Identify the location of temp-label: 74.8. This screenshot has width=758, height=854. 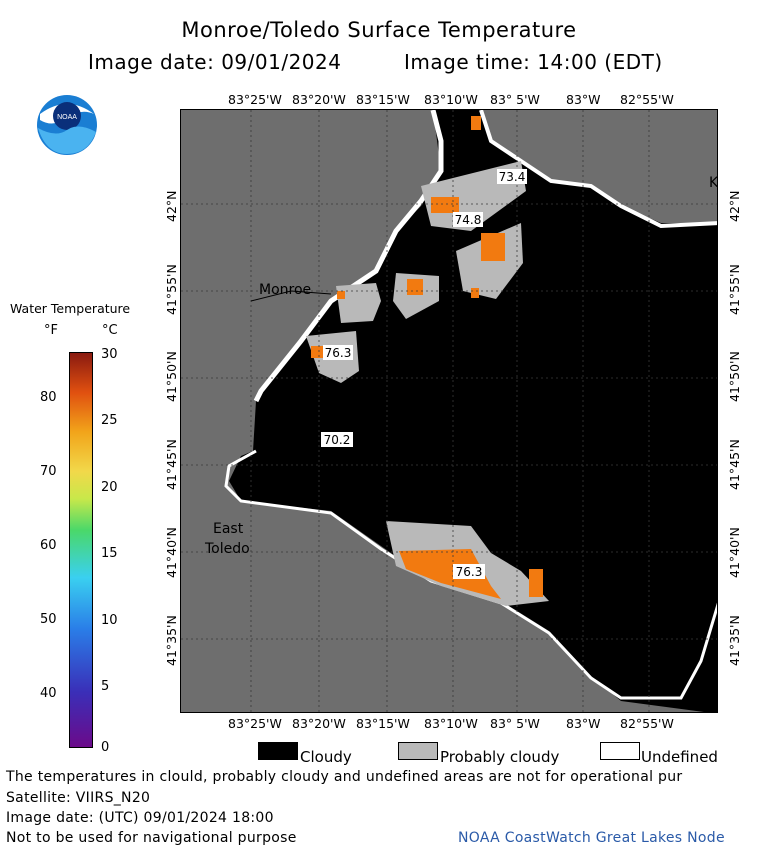
(468, 220).